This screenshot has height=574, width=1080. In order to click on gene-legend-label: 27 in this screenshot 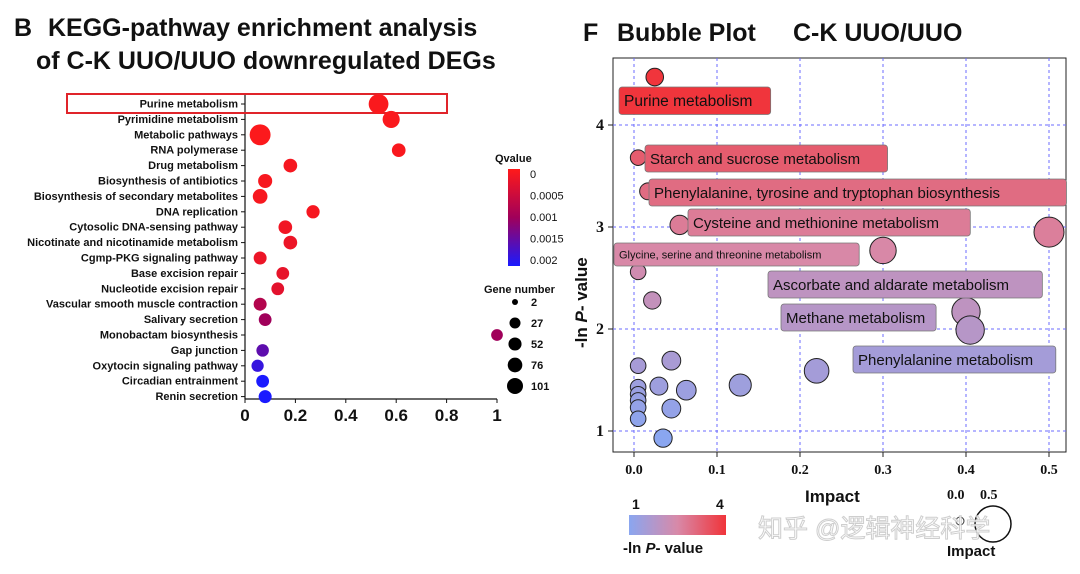, I will do `click(537, 324)`.